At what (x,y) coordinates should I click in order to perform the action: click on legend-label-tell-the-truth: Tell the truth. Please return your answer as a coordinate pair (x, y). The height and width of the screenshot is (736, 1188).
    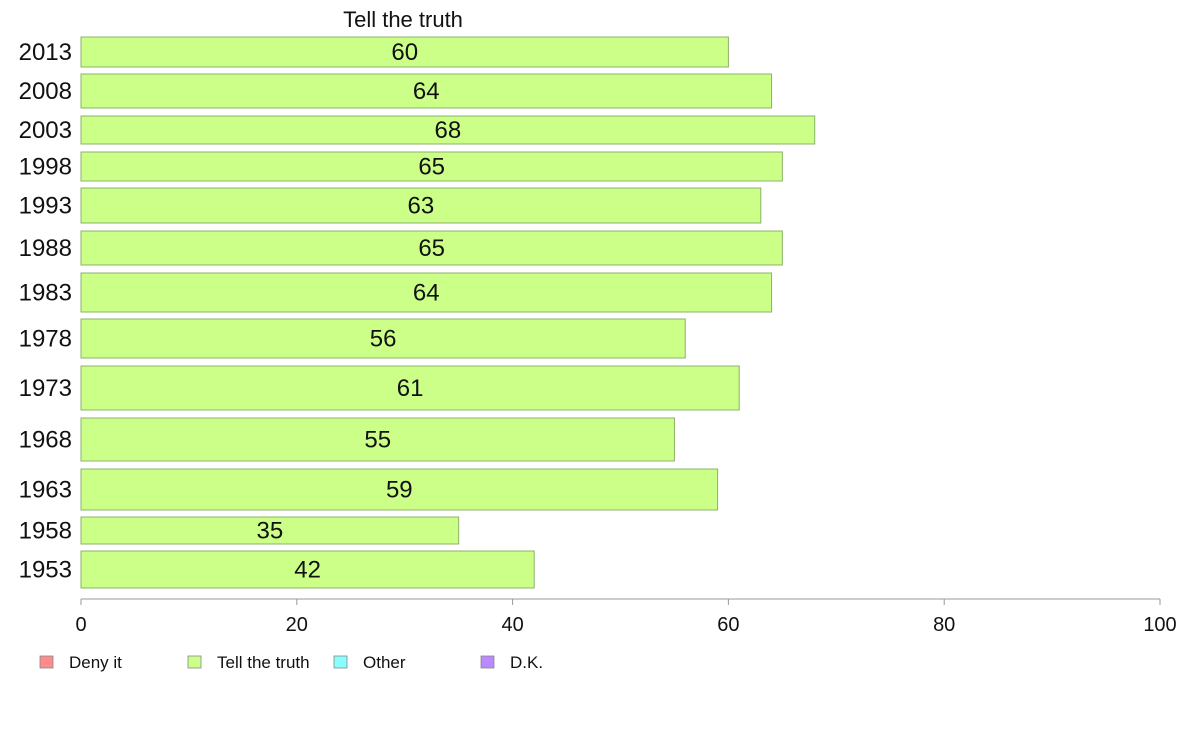
    Looking at the image, I should click on (263, 662).